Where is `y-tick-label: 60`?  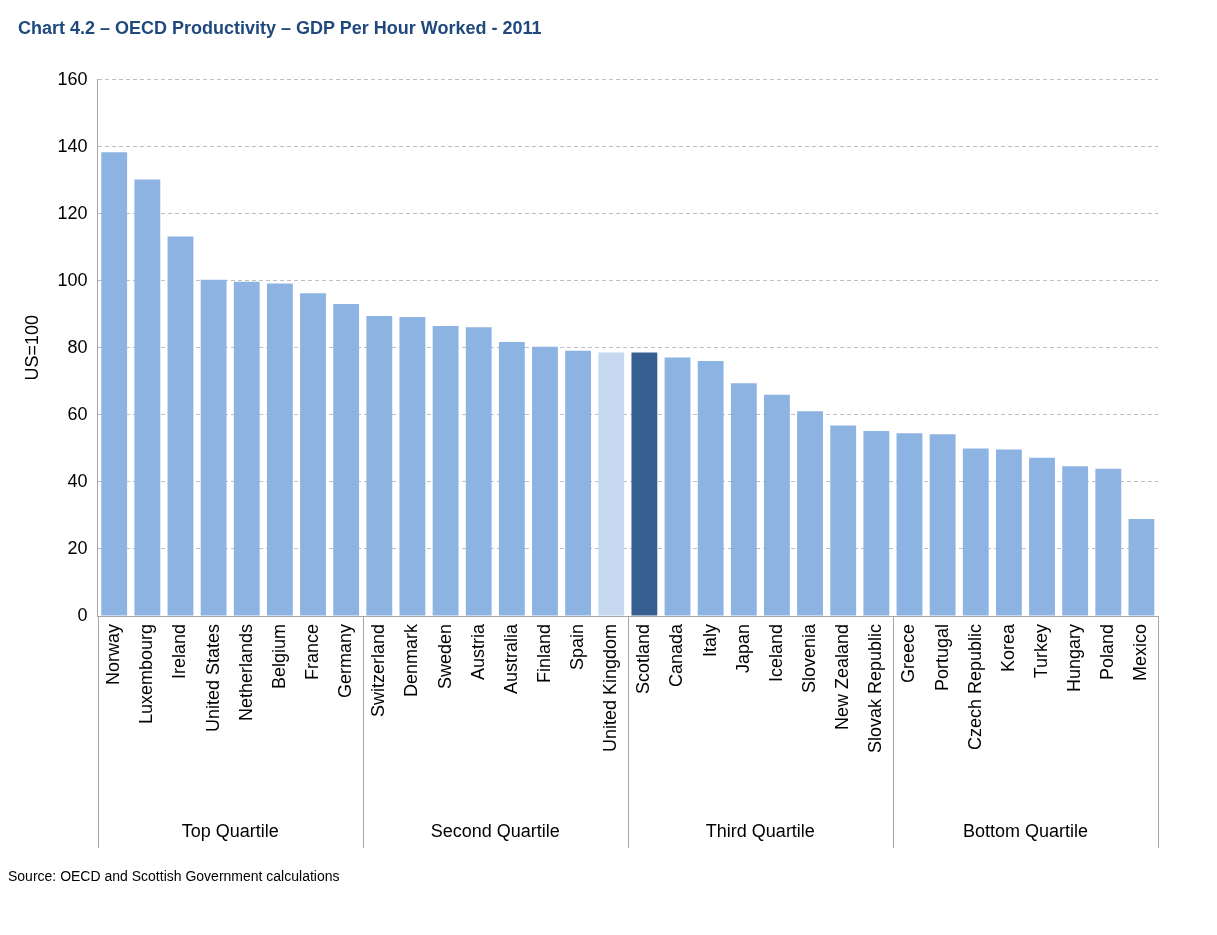 y-tick-label: 60 is located at coordinates (77, 413).